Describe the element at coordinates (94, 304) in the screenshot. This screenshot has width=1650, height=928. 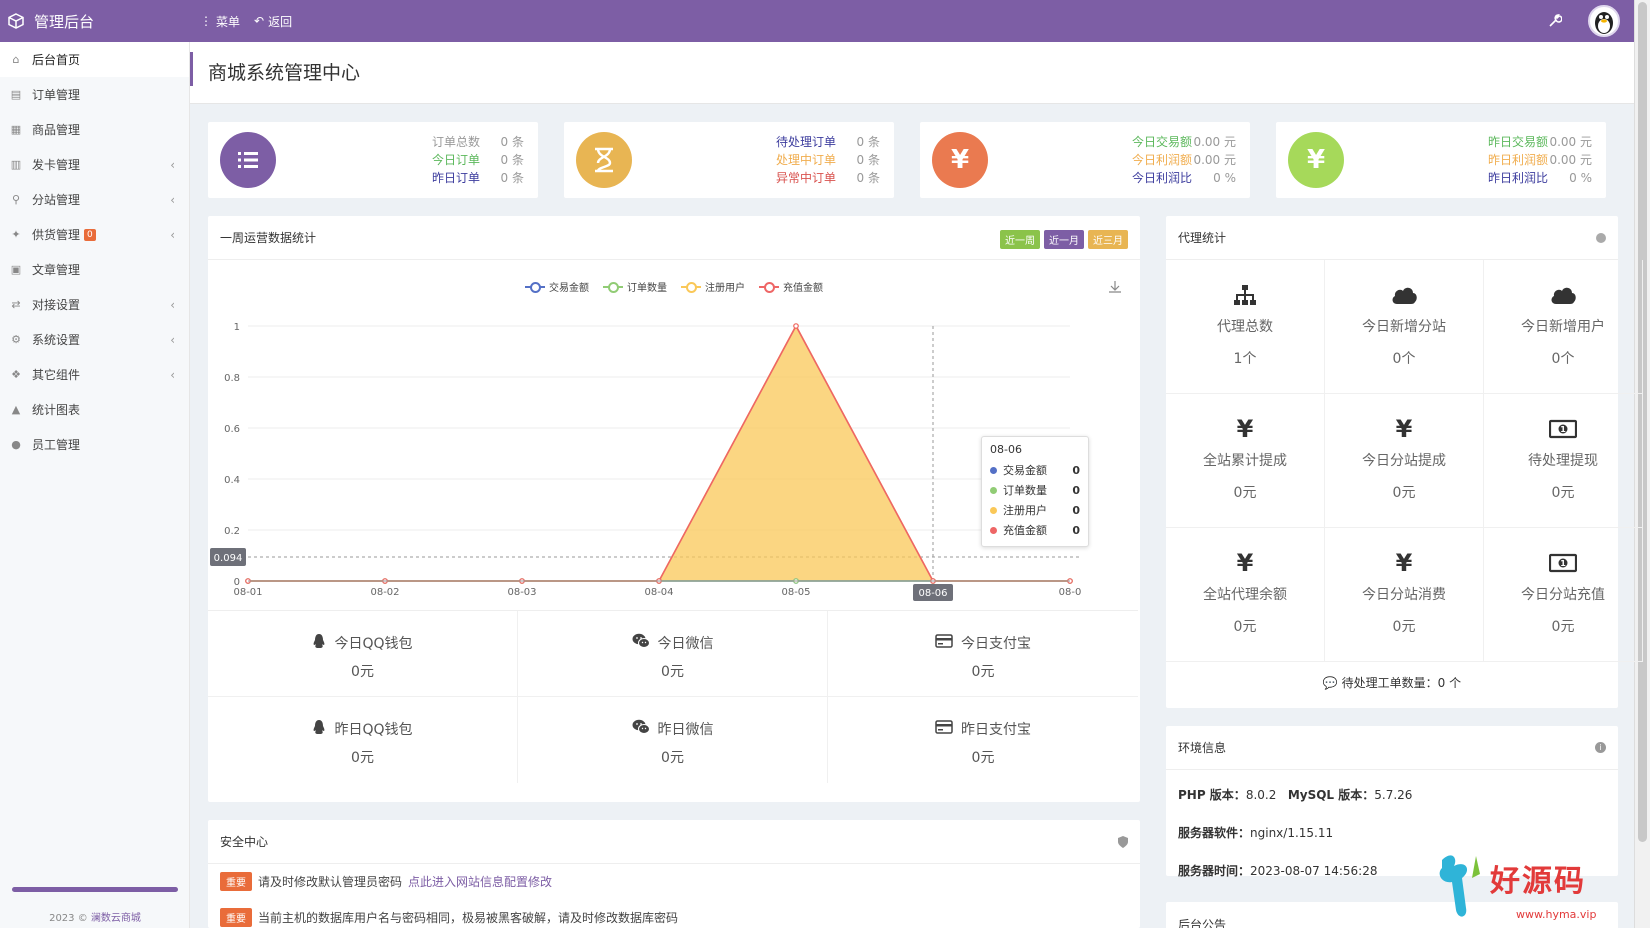
I see `sidebar-item: ⇄ 对接设置 ‹` at that location.